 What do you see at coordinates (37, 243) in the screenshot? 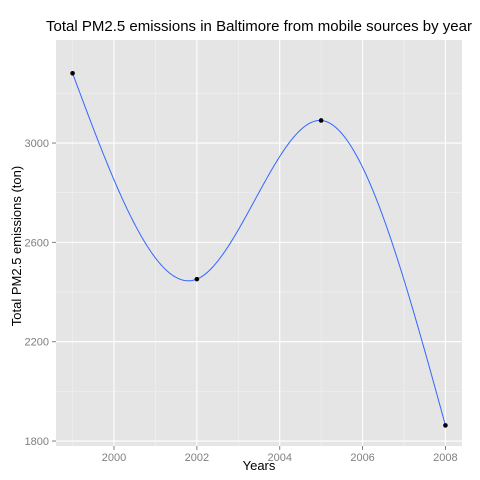
I see `y-tick-label: 2600` at bounding box center [37, 243].